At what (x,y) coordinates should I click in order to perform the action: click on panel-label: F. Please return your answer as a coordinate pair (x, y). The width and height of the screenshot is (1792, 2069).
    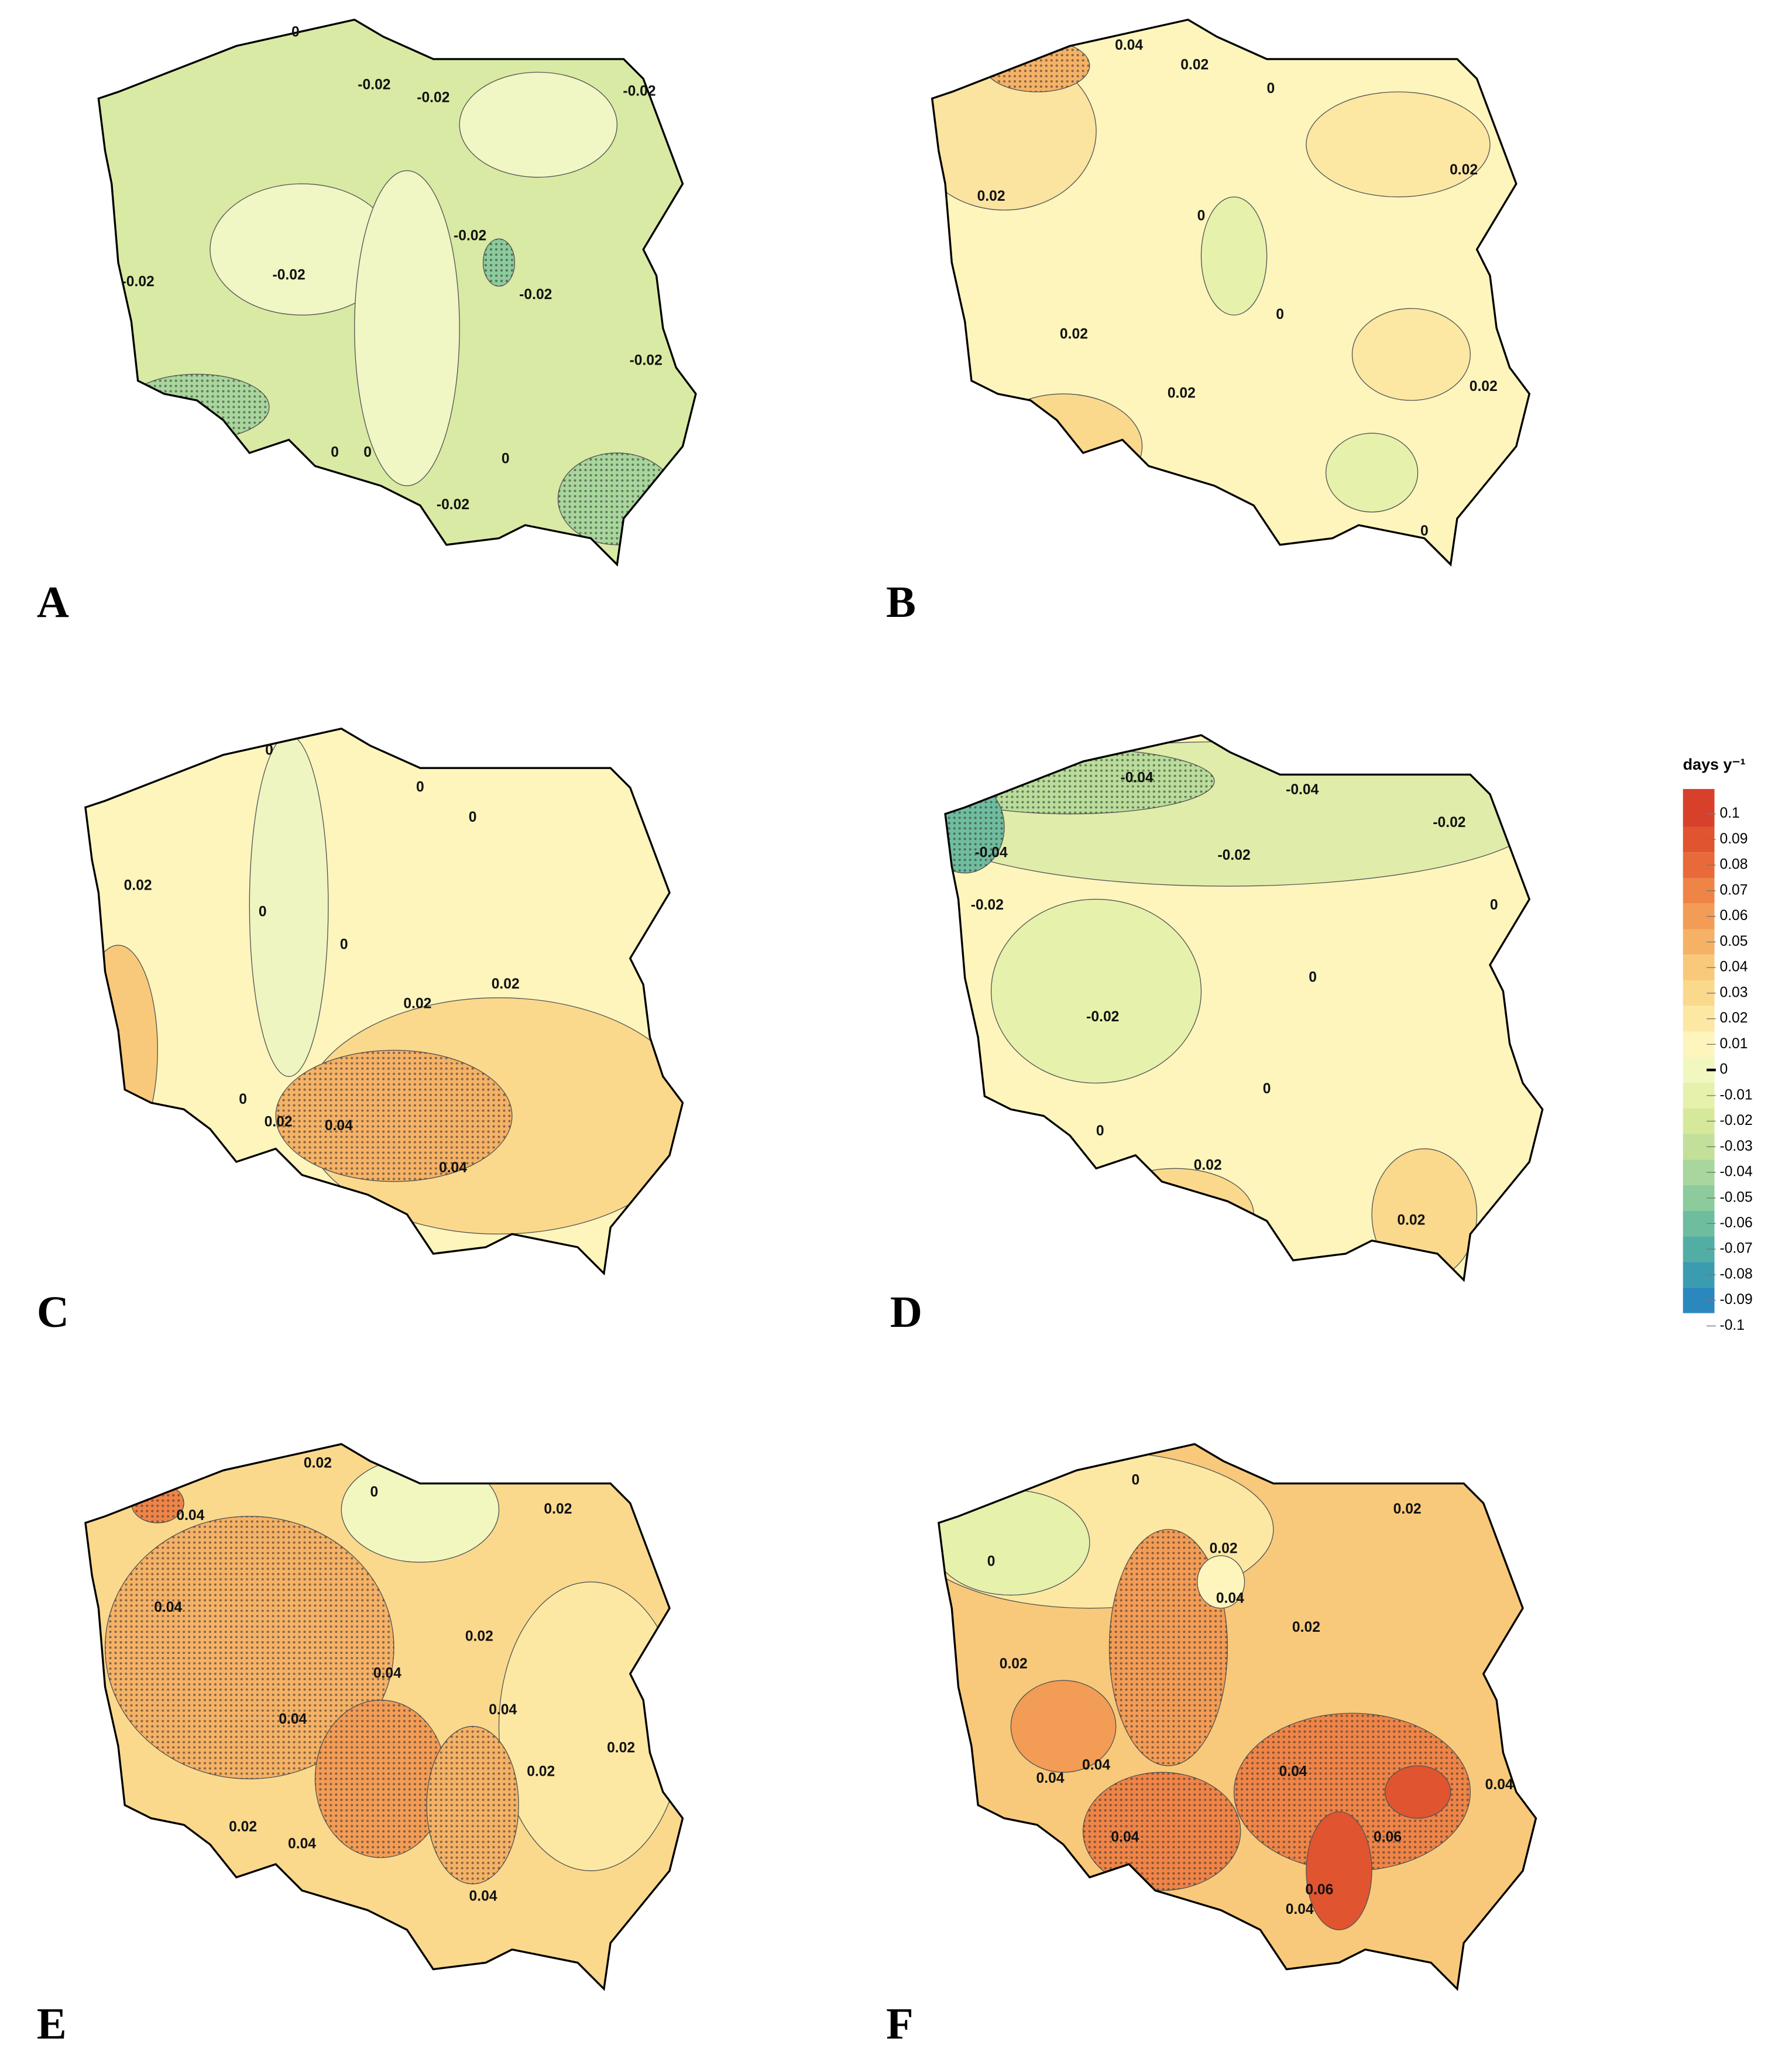
    Looking at the image, I should click on (900, 2024).